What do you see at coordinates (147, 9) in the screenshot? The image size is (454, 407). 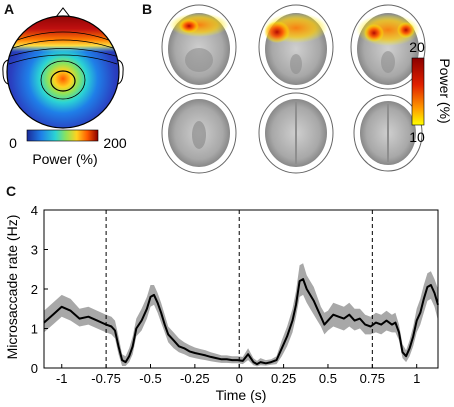 I see `panel-b-letter: B` at bounding box center [147, 9].